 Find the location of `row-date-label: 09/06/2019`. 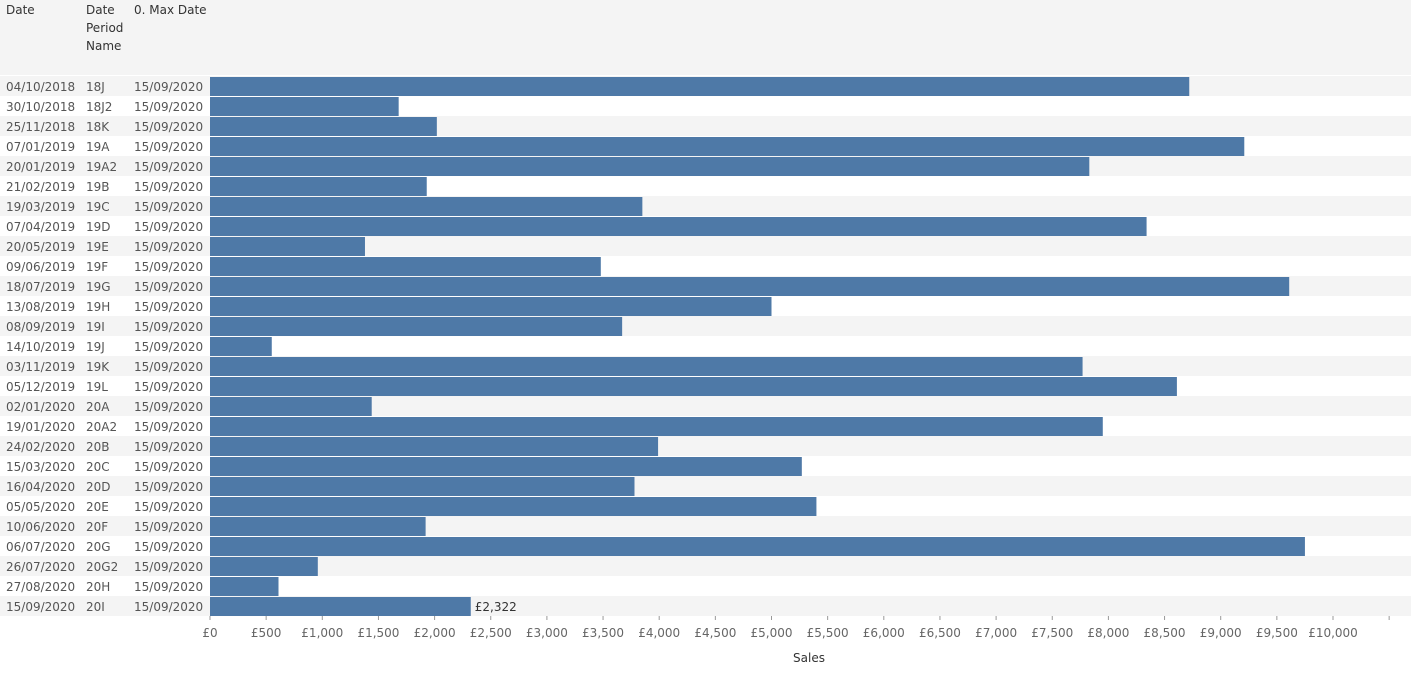

row-date-label: 09/06/2019 is located at coordinates (40, 267).